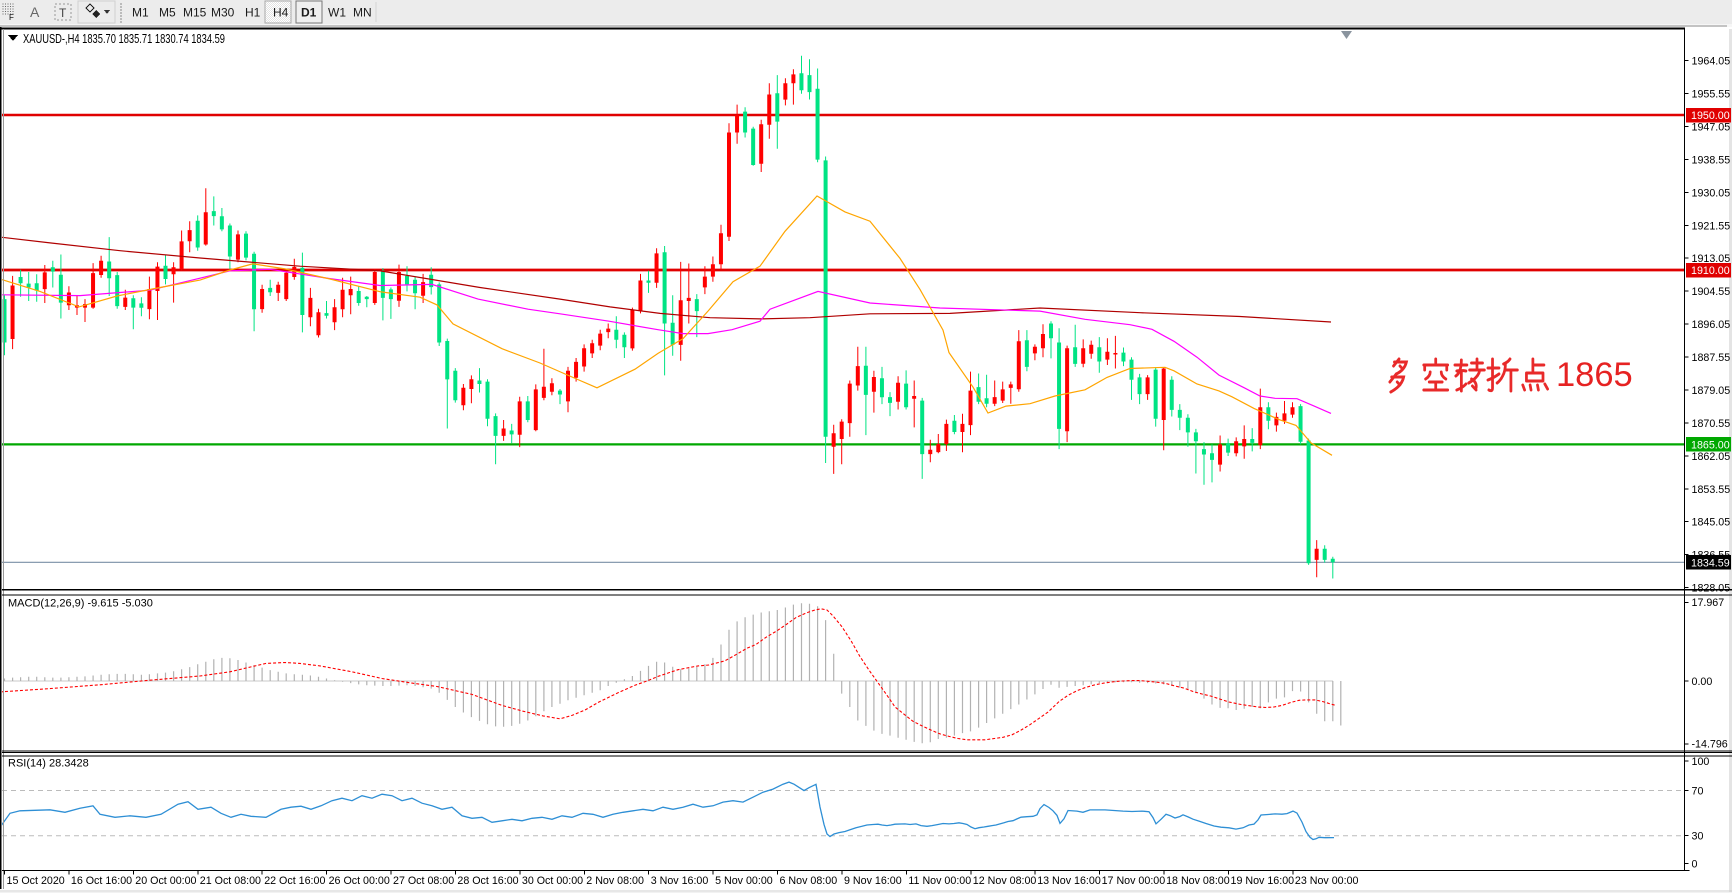 This screenshot has height=893, width=1732. I want to click on svg-text: A, so click(35, 12).